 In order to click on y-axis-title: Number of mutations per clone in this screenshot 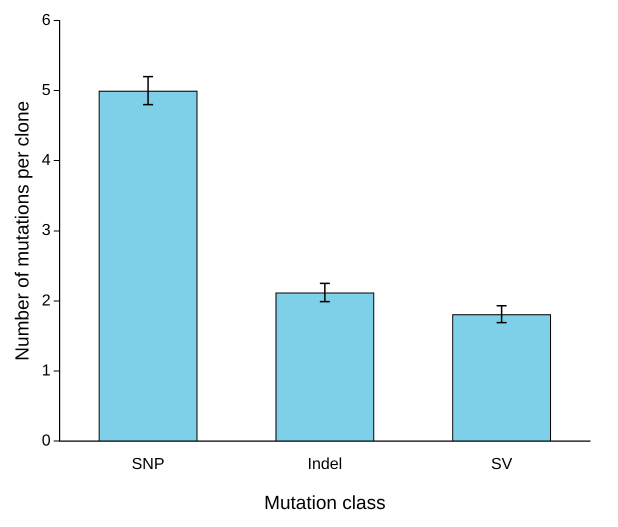, I will do `click(23, 230)`.